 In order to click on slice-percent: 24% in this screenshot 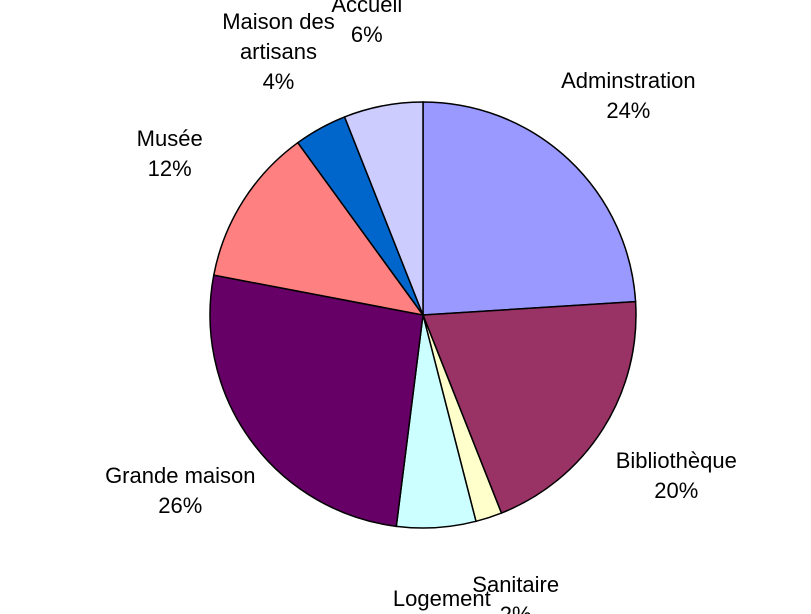, I will do `click(628, 111)`.